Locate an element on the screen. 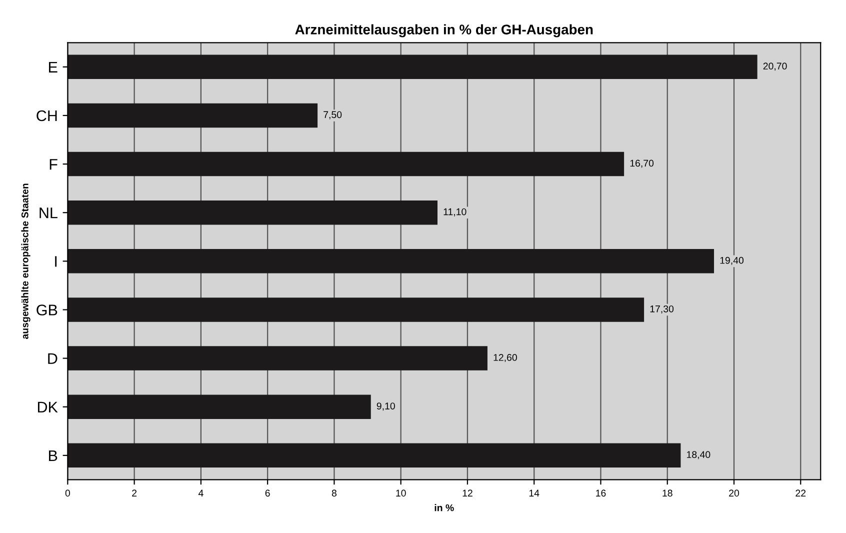 Image resolution: width=846 pixels, height=533 pixels. data-label: 20,70 is located at coordinates (775, 66).